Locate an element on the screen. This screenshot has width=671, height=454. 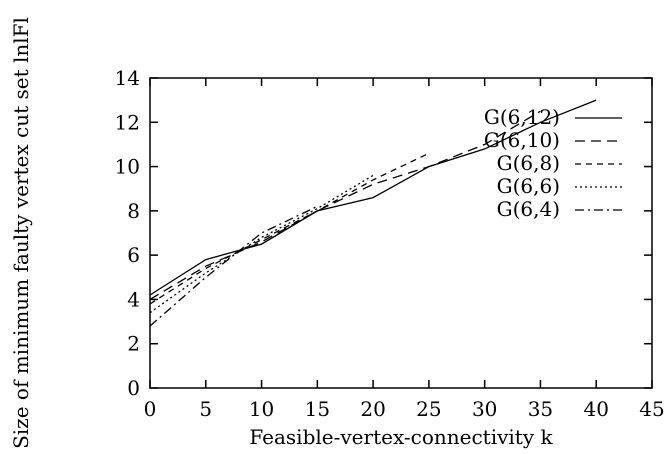
legend-label: G(6,4) is located at coordinates (528, 209).